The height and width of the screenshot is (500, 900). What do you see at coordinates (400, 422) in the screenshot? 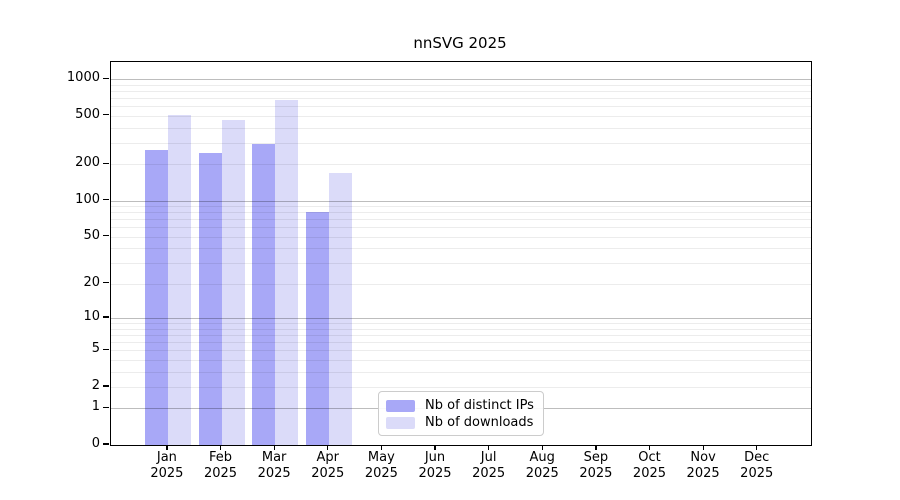
I see `downloads-swatch-icon` at bounding box center [400, 422].